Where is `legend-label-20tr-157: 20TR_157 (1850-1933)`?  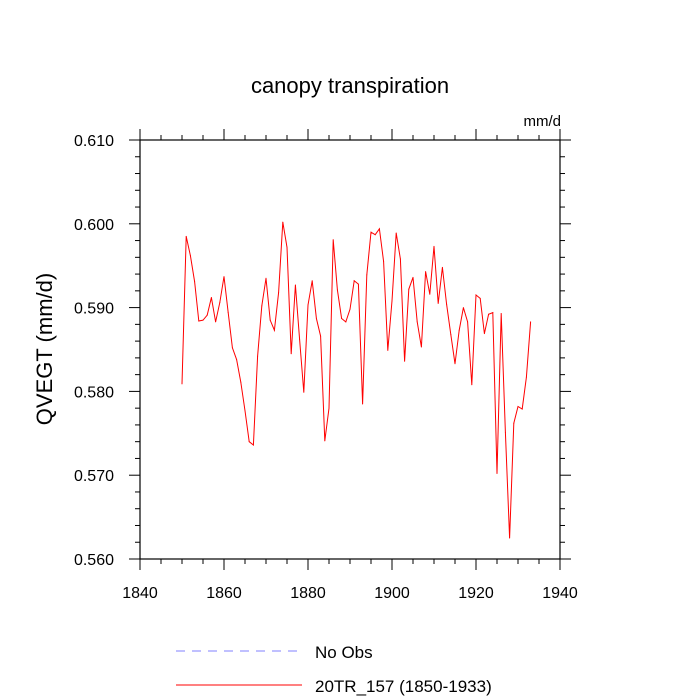
legend-label-20tr-157: 20TR_157 (1850-1933) is located at coordinates (403, 686).